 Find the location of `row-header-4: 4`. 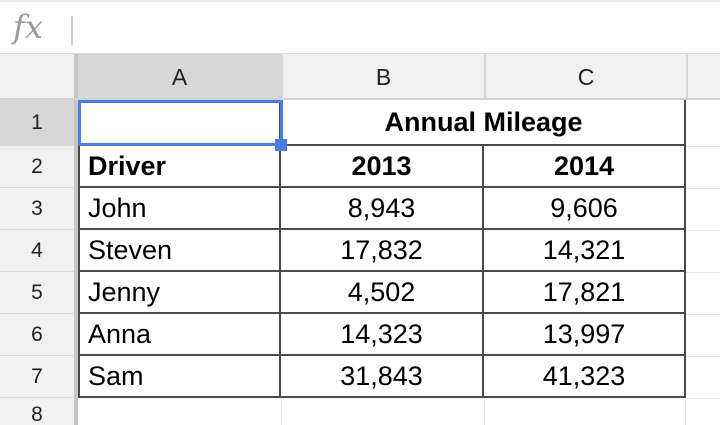

row-header-4: 4 is located at coordinates (37, 251).